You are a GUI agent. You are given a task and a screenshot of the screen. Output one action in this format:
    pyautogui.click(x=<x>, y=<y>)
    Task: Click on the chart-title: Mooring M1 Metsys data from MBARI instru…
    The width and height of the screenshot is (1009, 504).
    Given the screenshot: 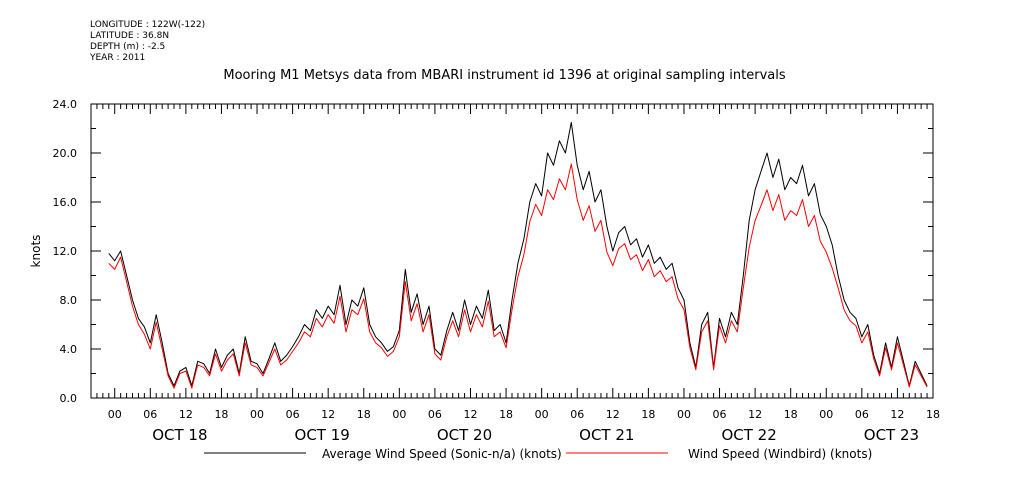 What is the action you would take?
    pyautogui.click(x=504, y=75)
    